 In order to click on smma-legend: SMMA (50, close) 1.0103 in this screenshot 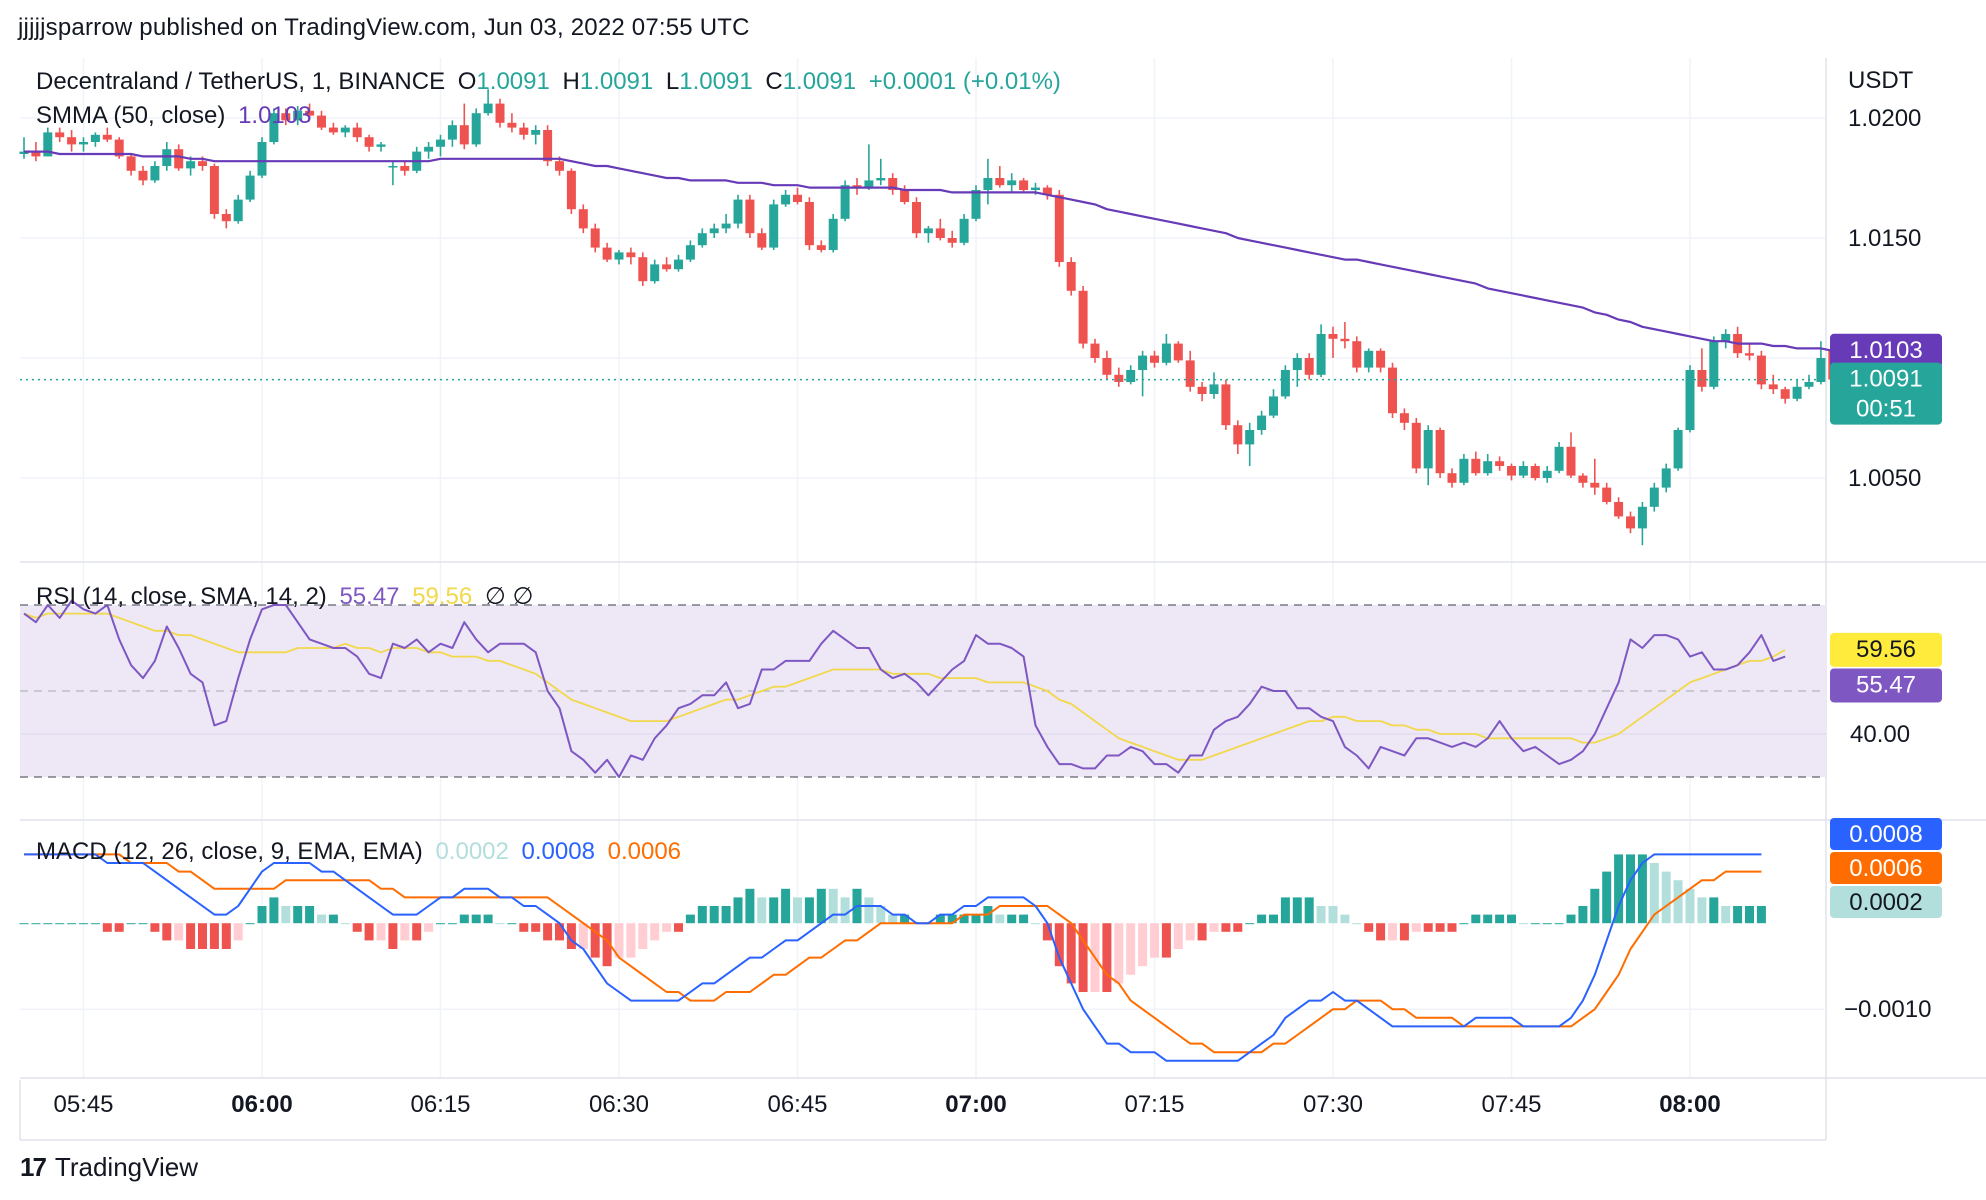, I will do `click(176, 116)`.